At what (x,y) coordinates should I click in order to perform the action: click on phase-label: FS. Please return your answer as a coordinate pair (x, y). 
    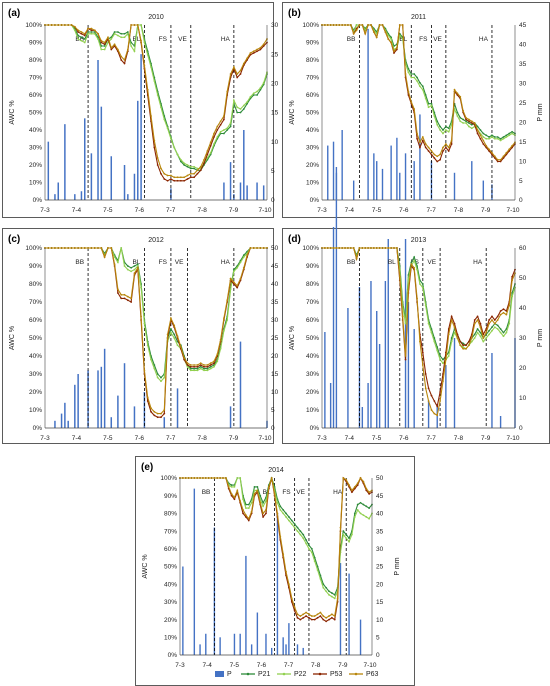
    Looking at the image, I should click on (286, 492).